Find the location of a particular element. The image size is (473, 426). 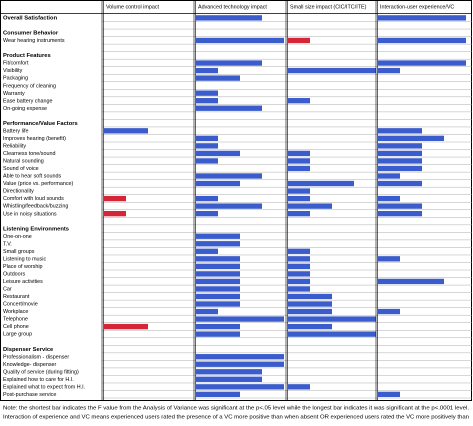

row-label: Warranty is located at coordinates (14, 94).